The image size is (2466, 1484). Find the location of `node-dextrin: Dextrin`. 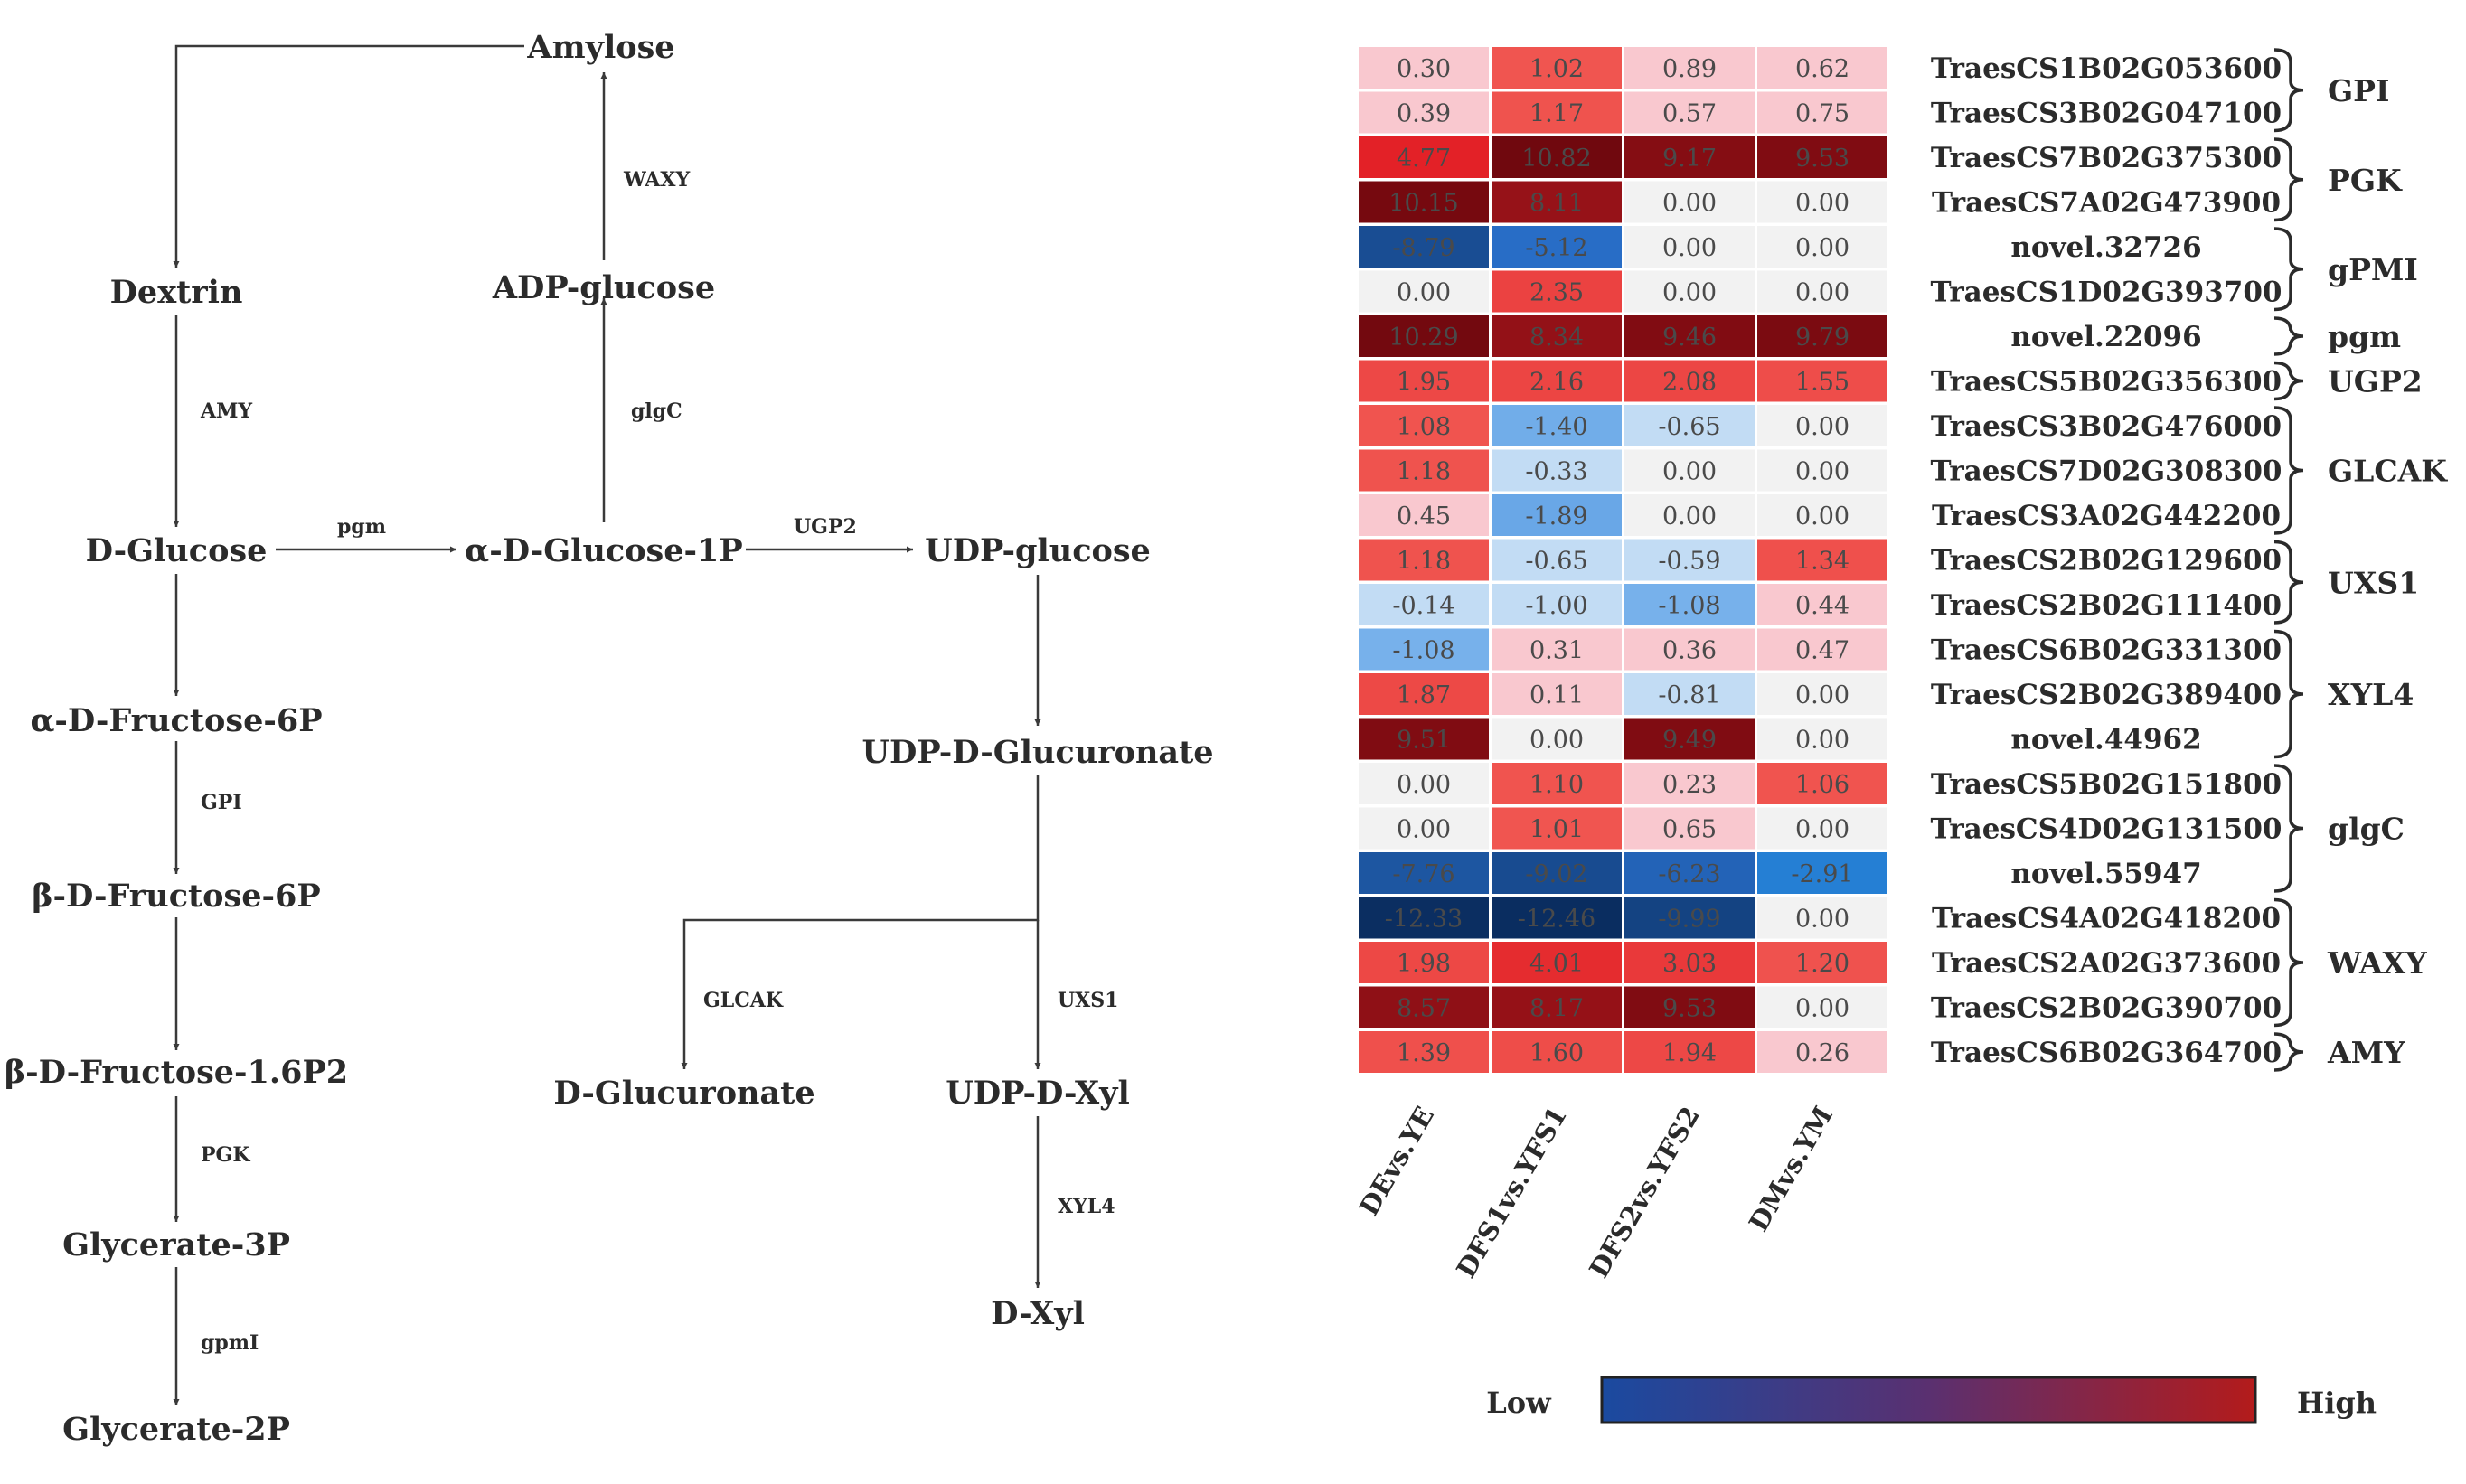

node-dextrin: Dextrin is located at coordinates (176, 292).